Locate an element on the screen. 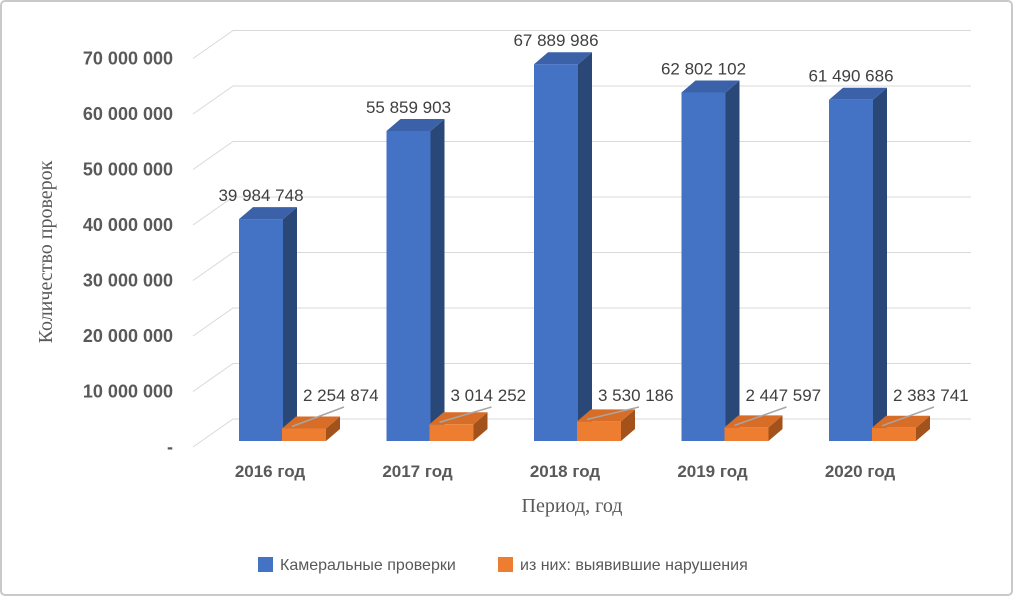  y-tick-label: 30 000 000 is located at coordinates (128, 281).